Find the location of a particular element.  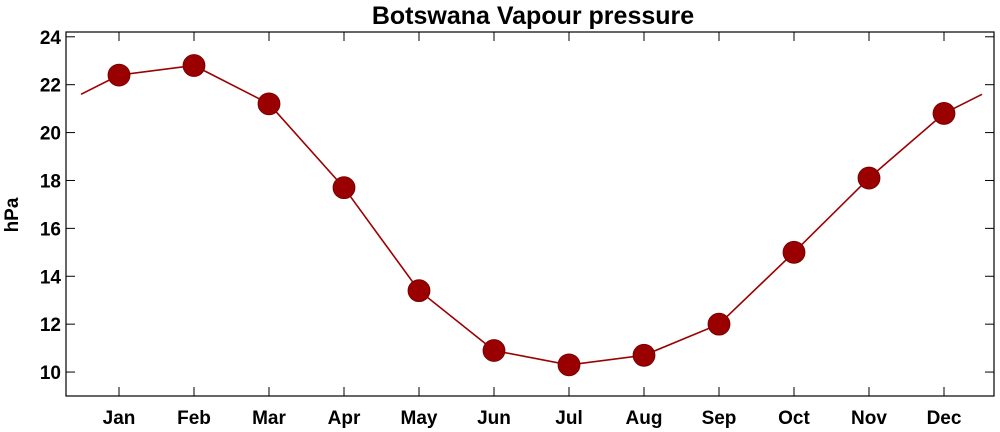

data-point-may is located at coordinates (419, 291).